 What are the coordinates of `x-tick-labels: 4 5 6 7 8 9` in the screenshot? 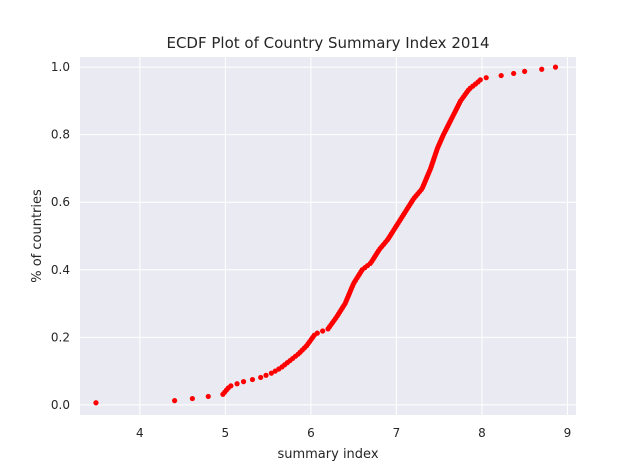 It's located at (353, 433).